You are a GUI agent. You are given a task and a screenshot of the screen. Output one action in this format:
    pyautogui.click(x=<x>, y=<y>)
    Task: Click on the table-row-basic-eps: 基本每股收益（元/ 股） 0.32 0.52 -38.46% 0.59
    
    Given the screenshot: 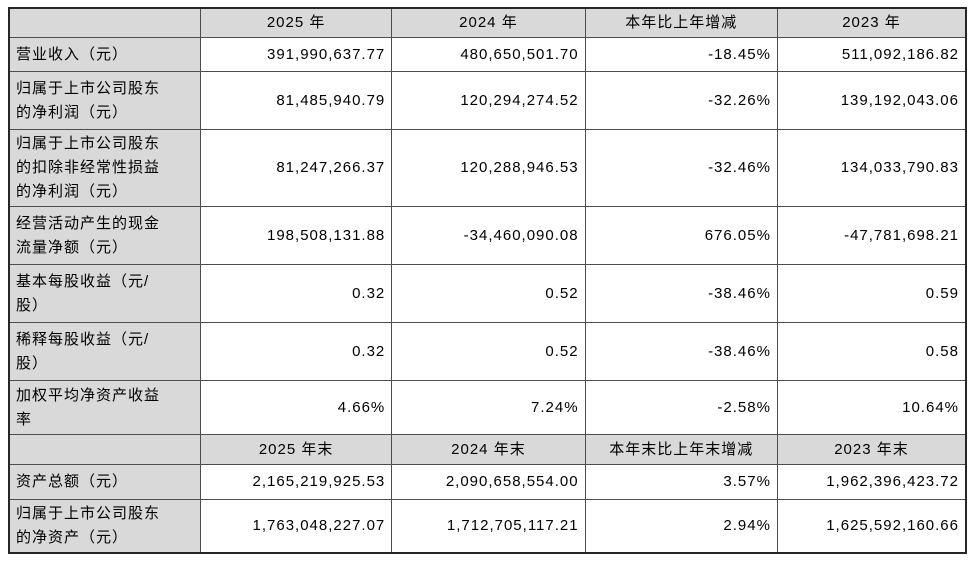 What is the action you would take?
    pyautogui.click(x=487, y=293)
    